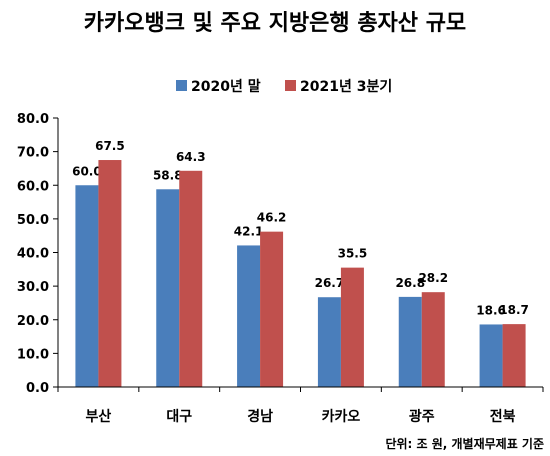  I want to click on x-tick-label: 경남, so click(260, 416).